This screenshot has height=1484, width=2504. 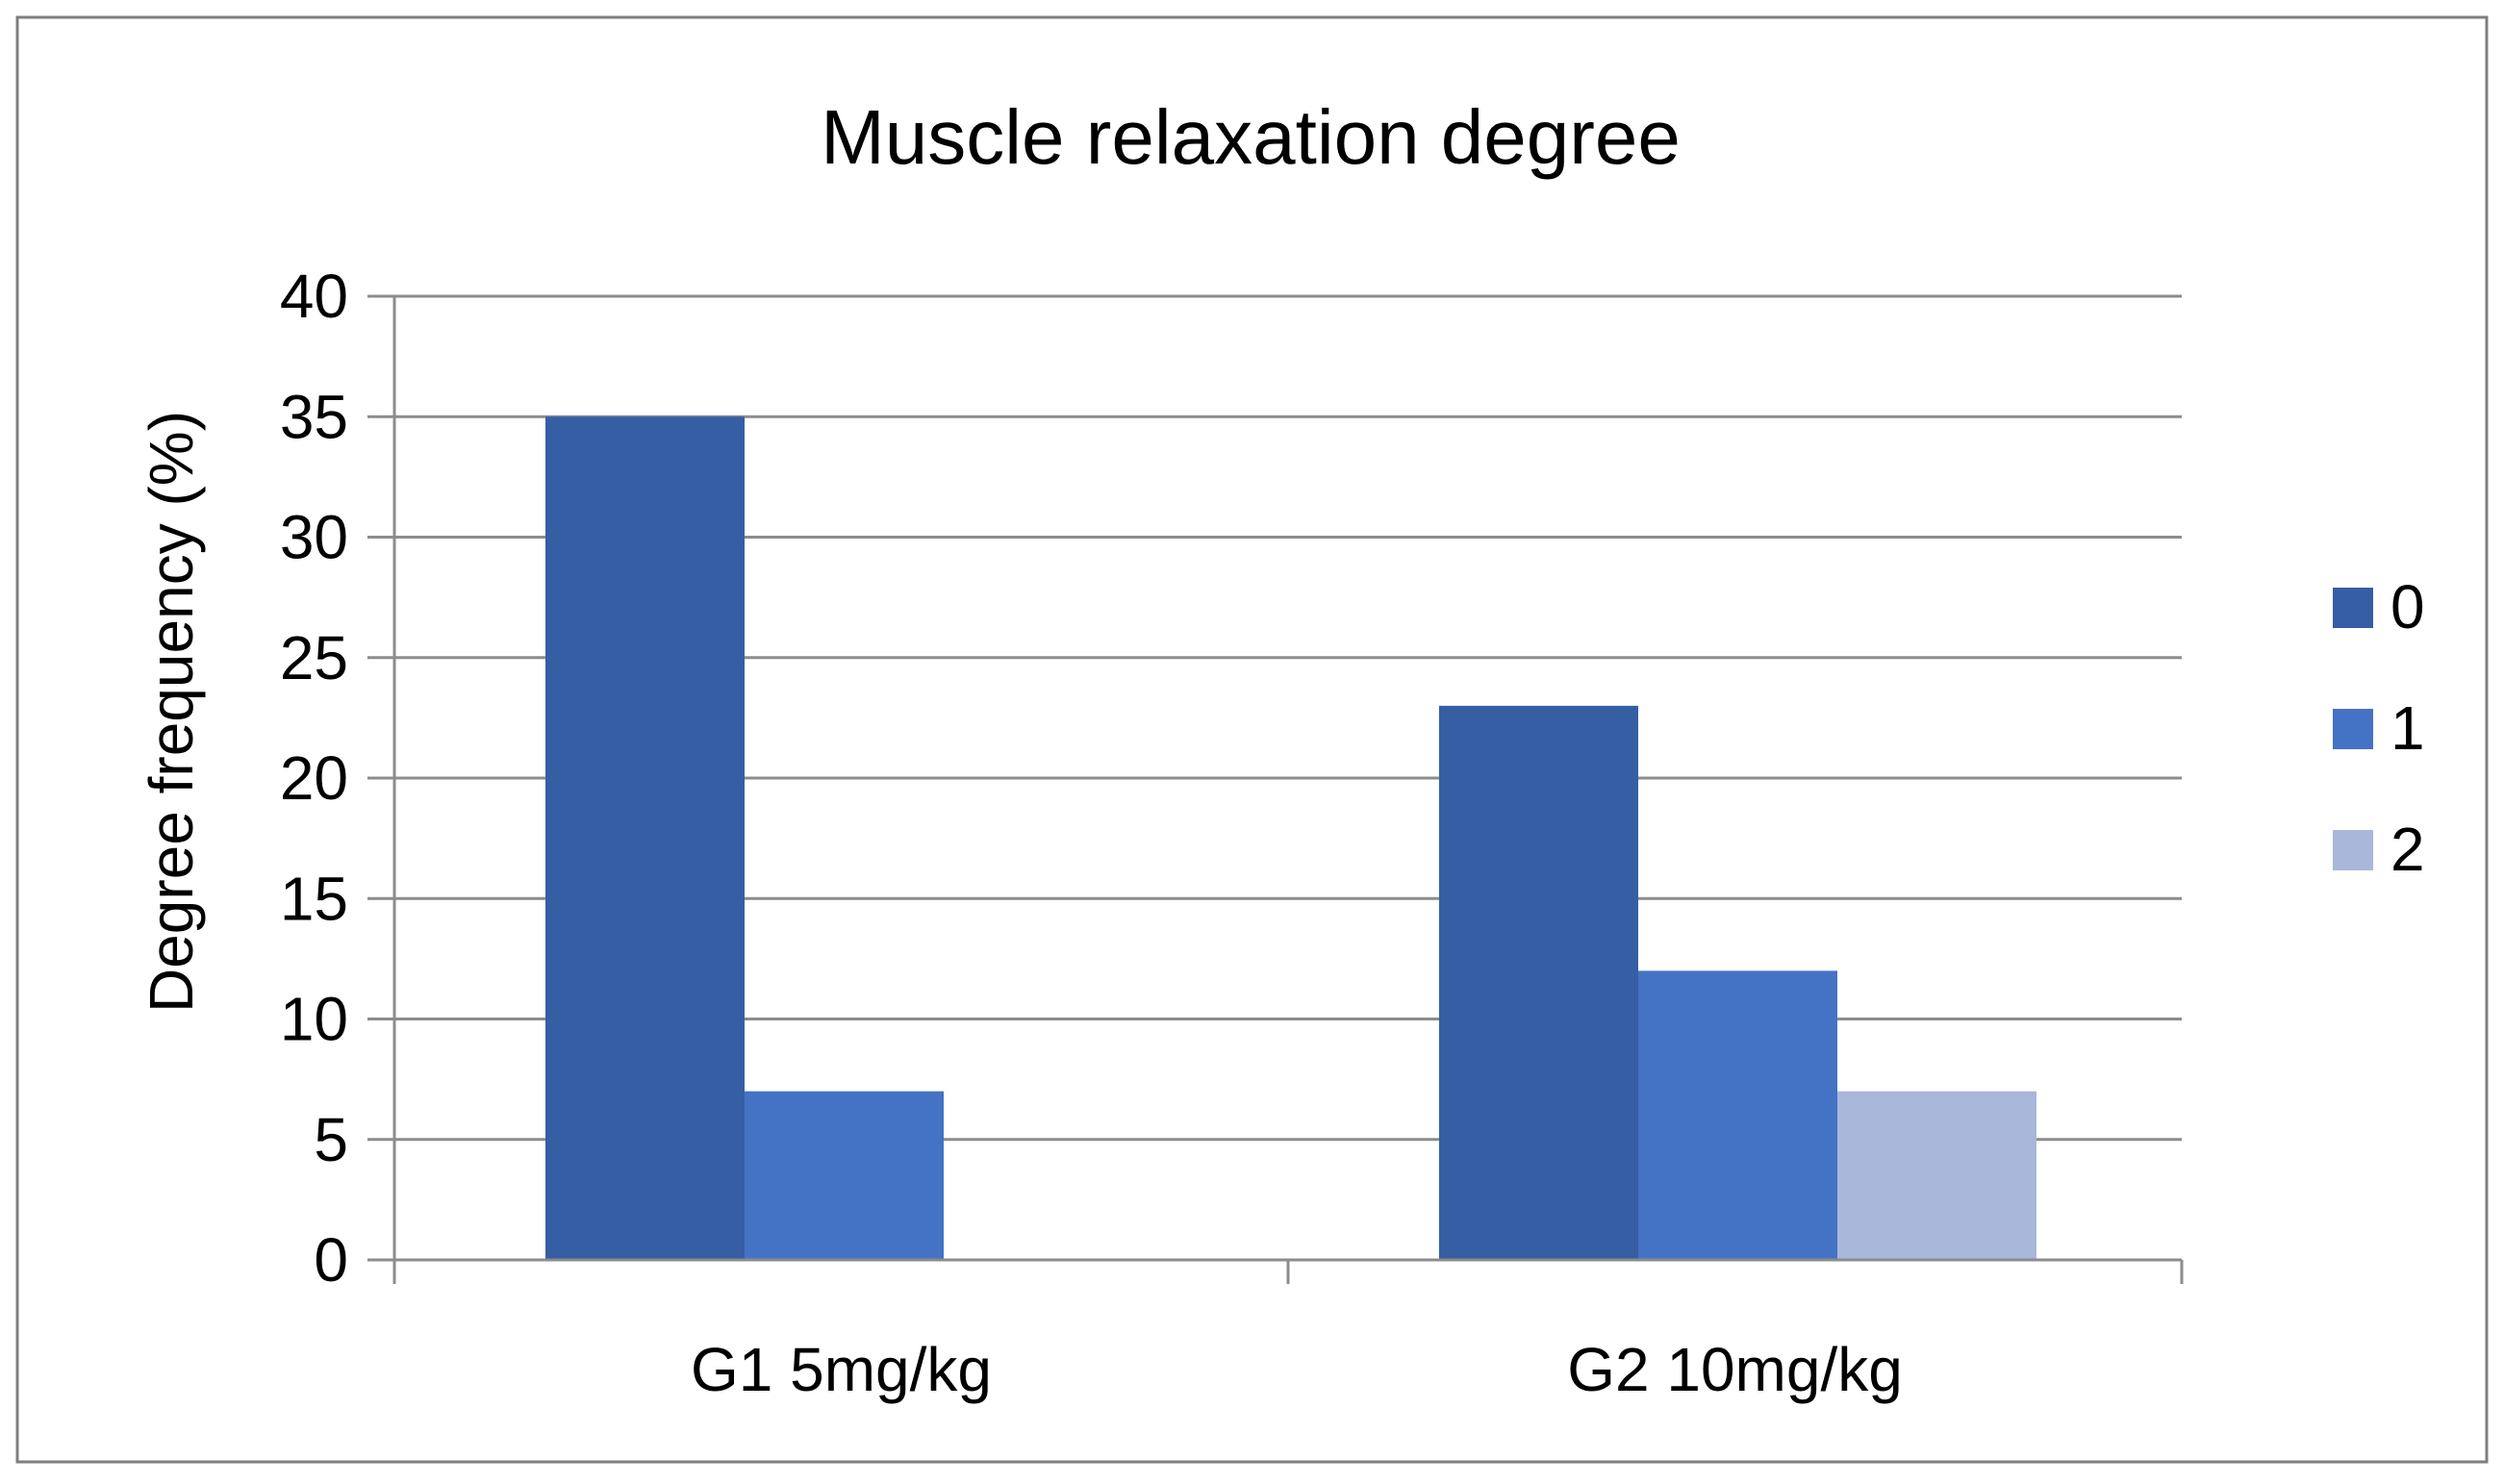 I want to click on y-tick-label: 20, so click(x=314, y=778).